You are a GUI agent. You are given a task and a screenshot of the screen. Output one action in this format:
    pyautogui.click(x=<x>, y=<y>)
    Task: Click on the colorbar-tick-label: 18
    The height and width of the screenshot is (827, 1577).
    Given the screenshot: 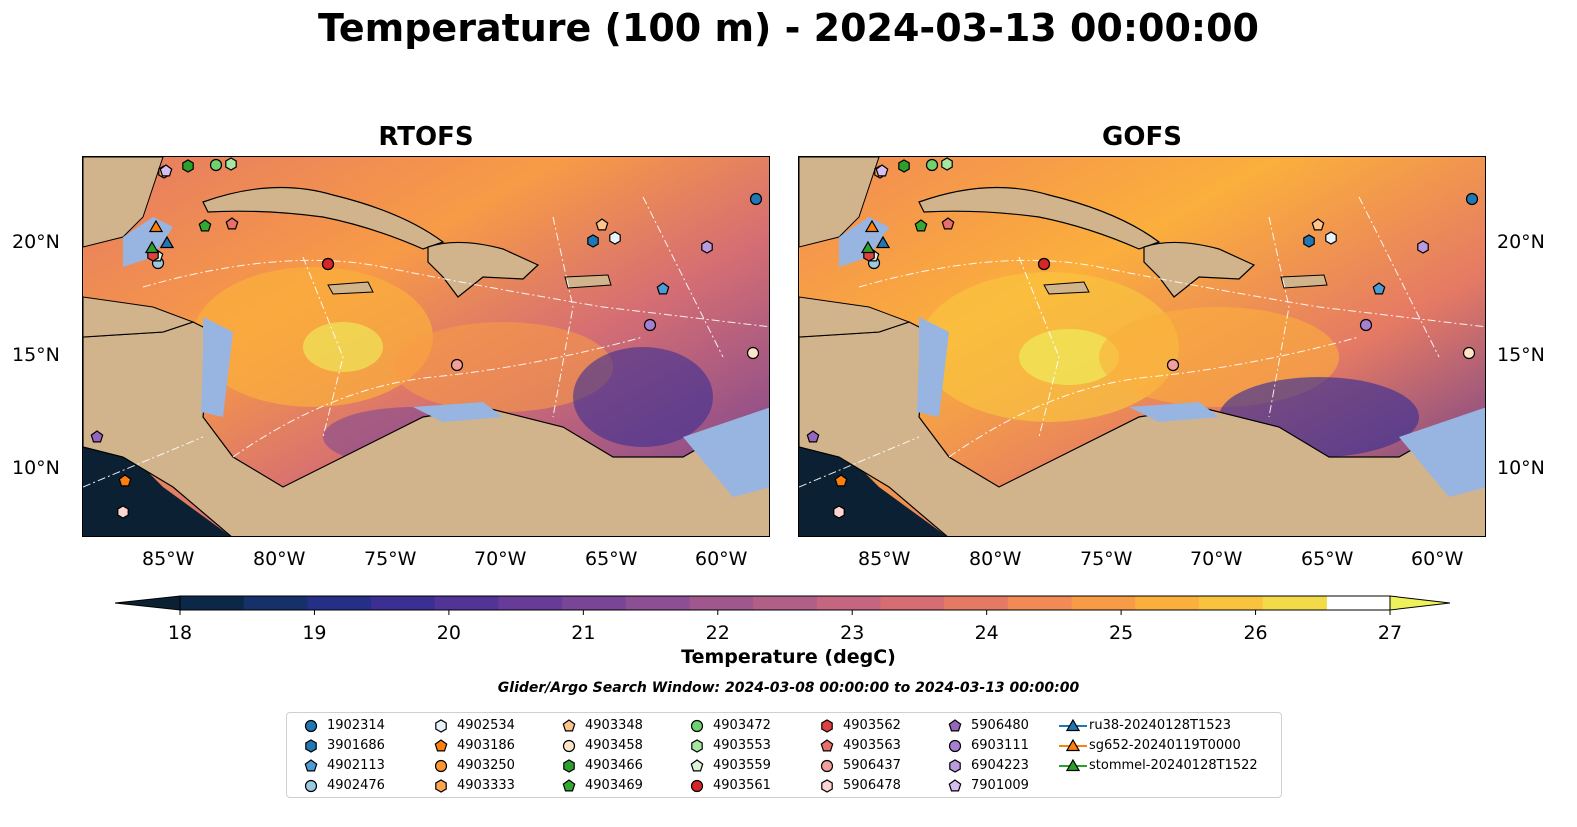 What is the action you would take?
    pyautogui.click(x=180, y=633)
    